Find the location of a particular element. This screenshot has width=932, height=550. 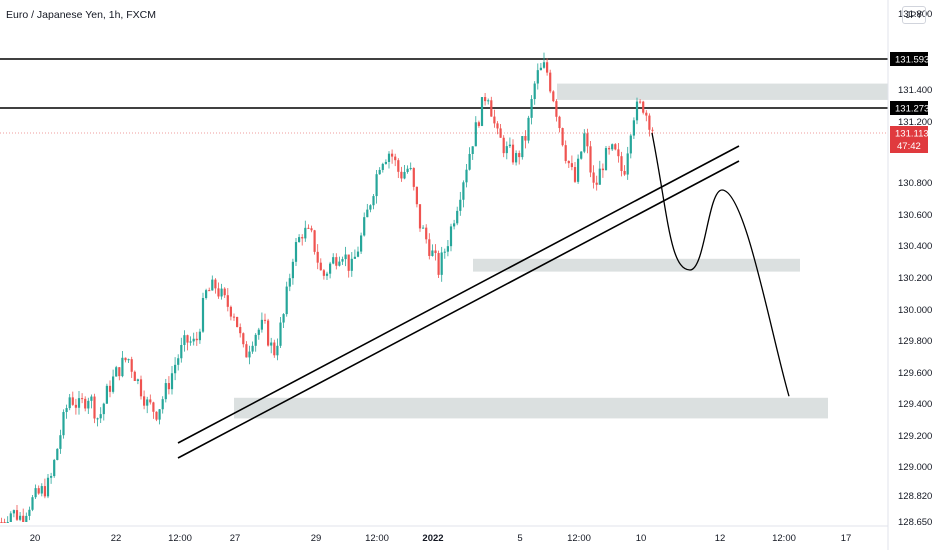

price-tick-label: 131.800 is located at coordinates (915, 14).